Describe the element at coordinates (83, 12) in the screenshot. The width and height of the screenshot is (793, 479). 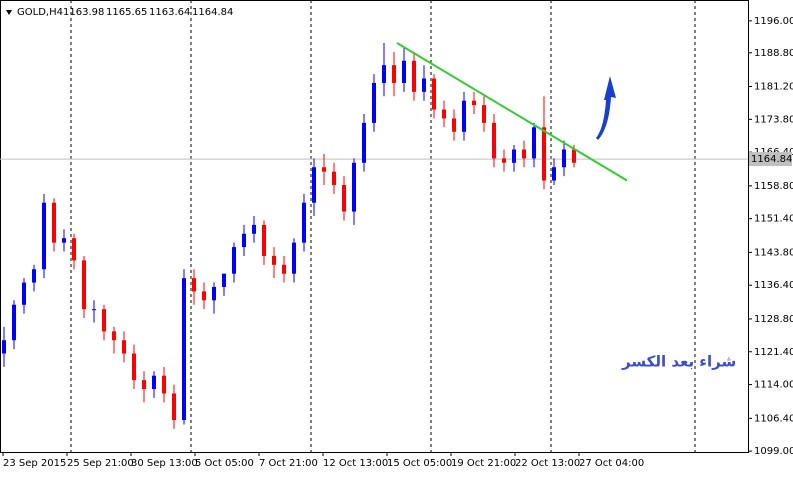
I see `header-value: 1163.98` at that location.